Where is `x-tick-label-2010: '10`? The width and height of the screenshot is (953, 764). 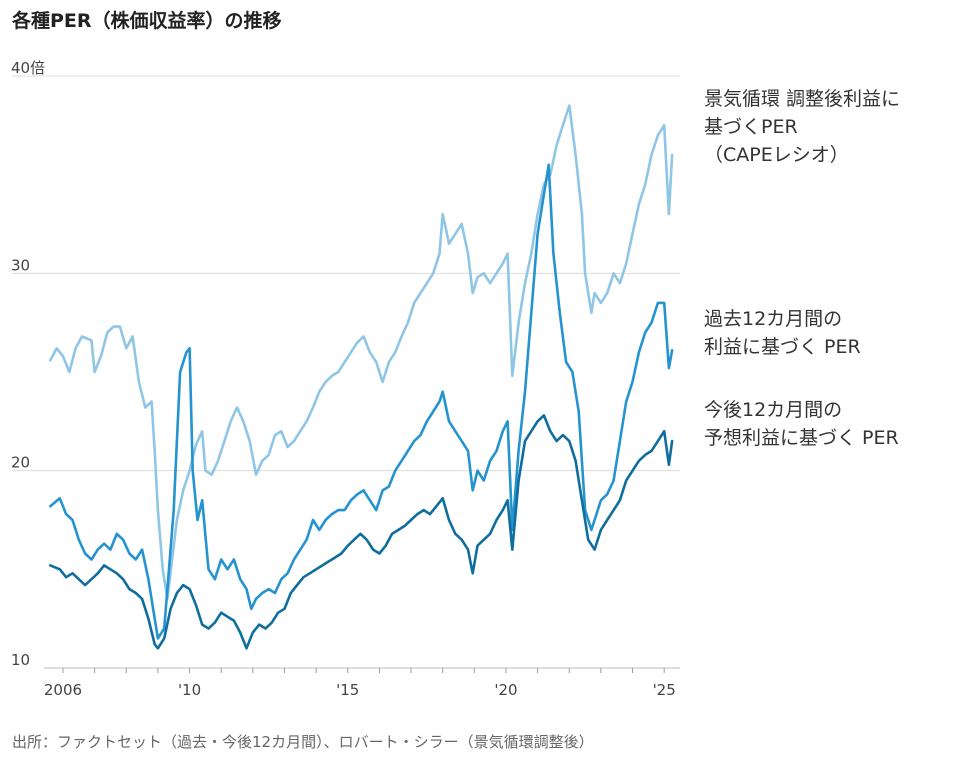 x-tick-label-2010: '10 is located at coordinates (189, 690).